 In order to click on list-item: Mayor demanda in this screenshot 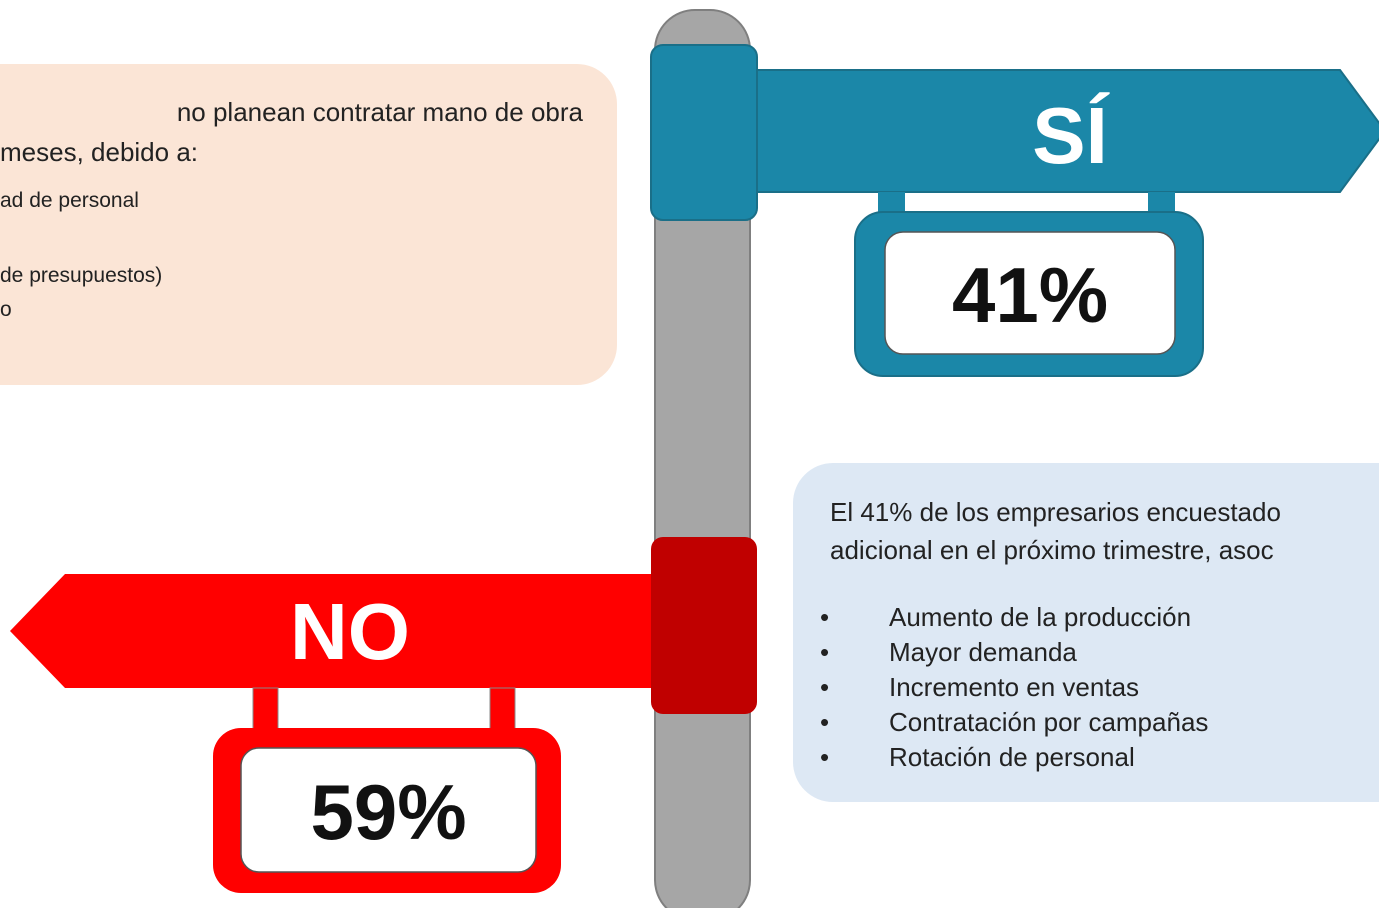, I will do `click(983, 652)`.